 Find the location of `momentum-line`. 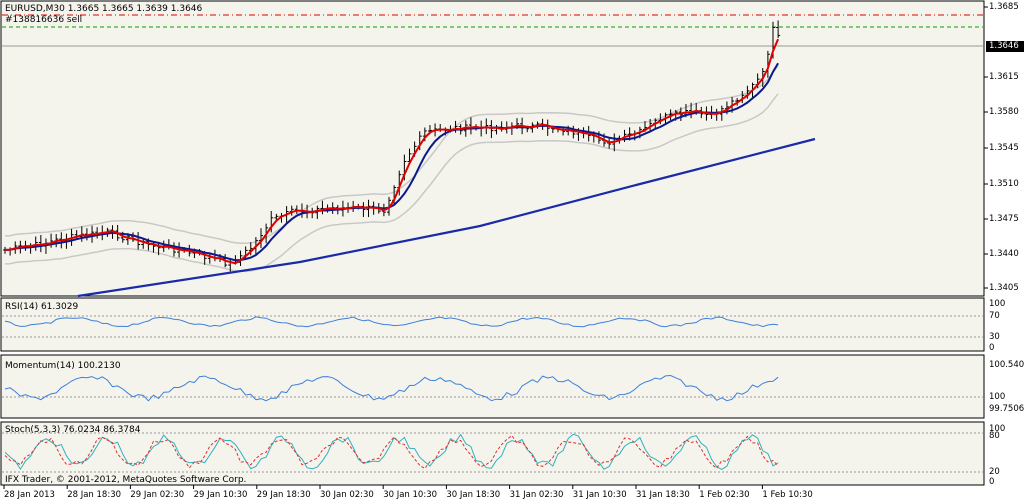

momentum-line is located at coordinates (391, 388).